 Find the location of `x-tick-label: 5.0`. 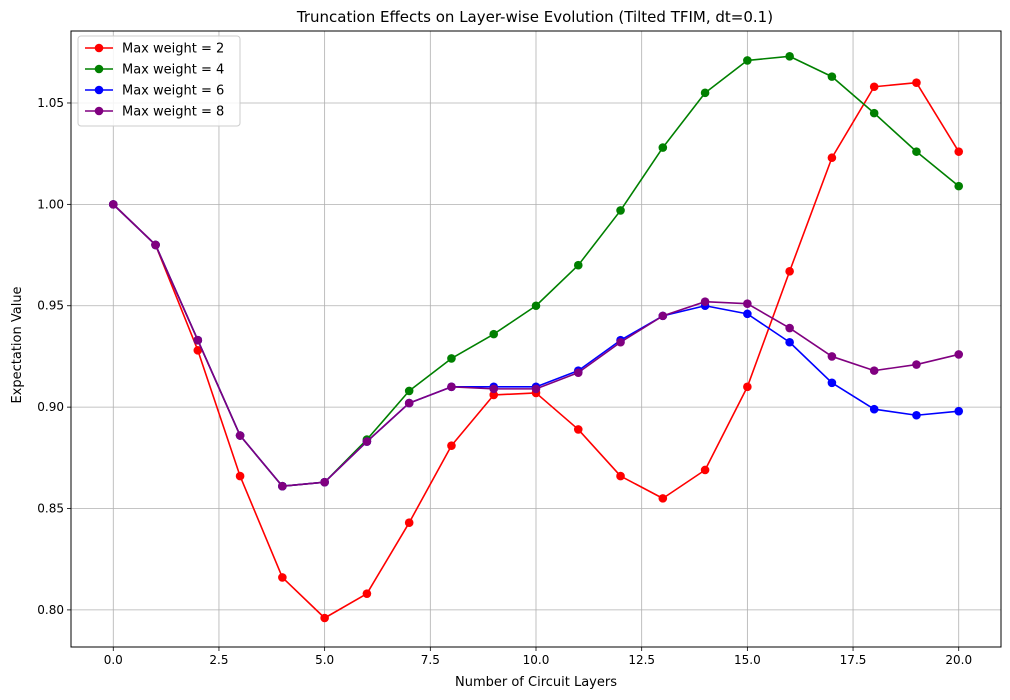

x-tick-label: 5.0 is located at coordinates (324, 660).